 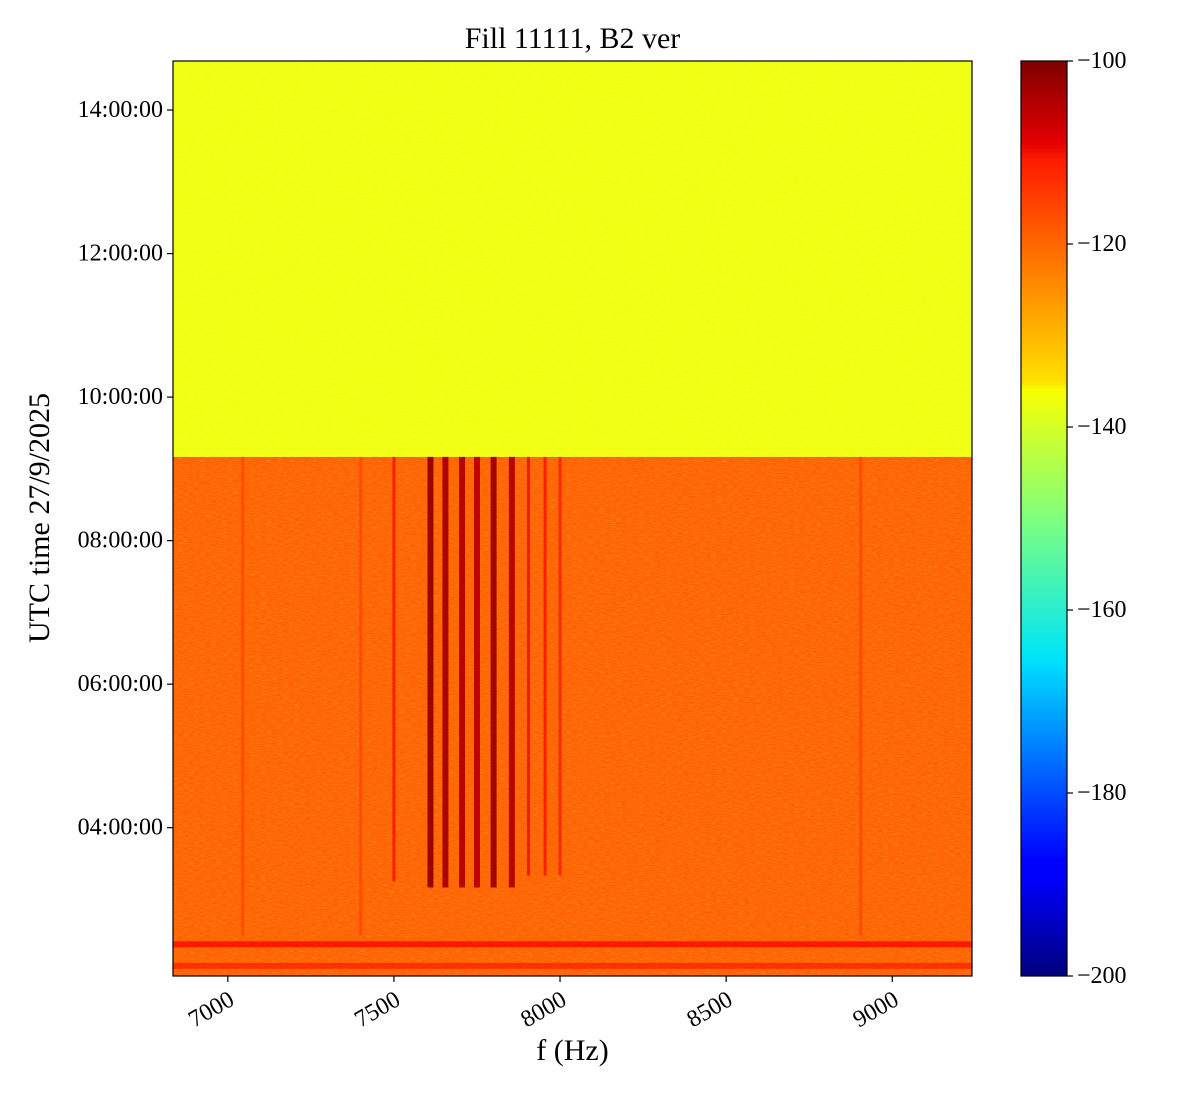 What do you see at coordinates (1102, 610) in the screenshot?
I see `colorbar-tick-label: −160` at bounding box center [1102, 610].